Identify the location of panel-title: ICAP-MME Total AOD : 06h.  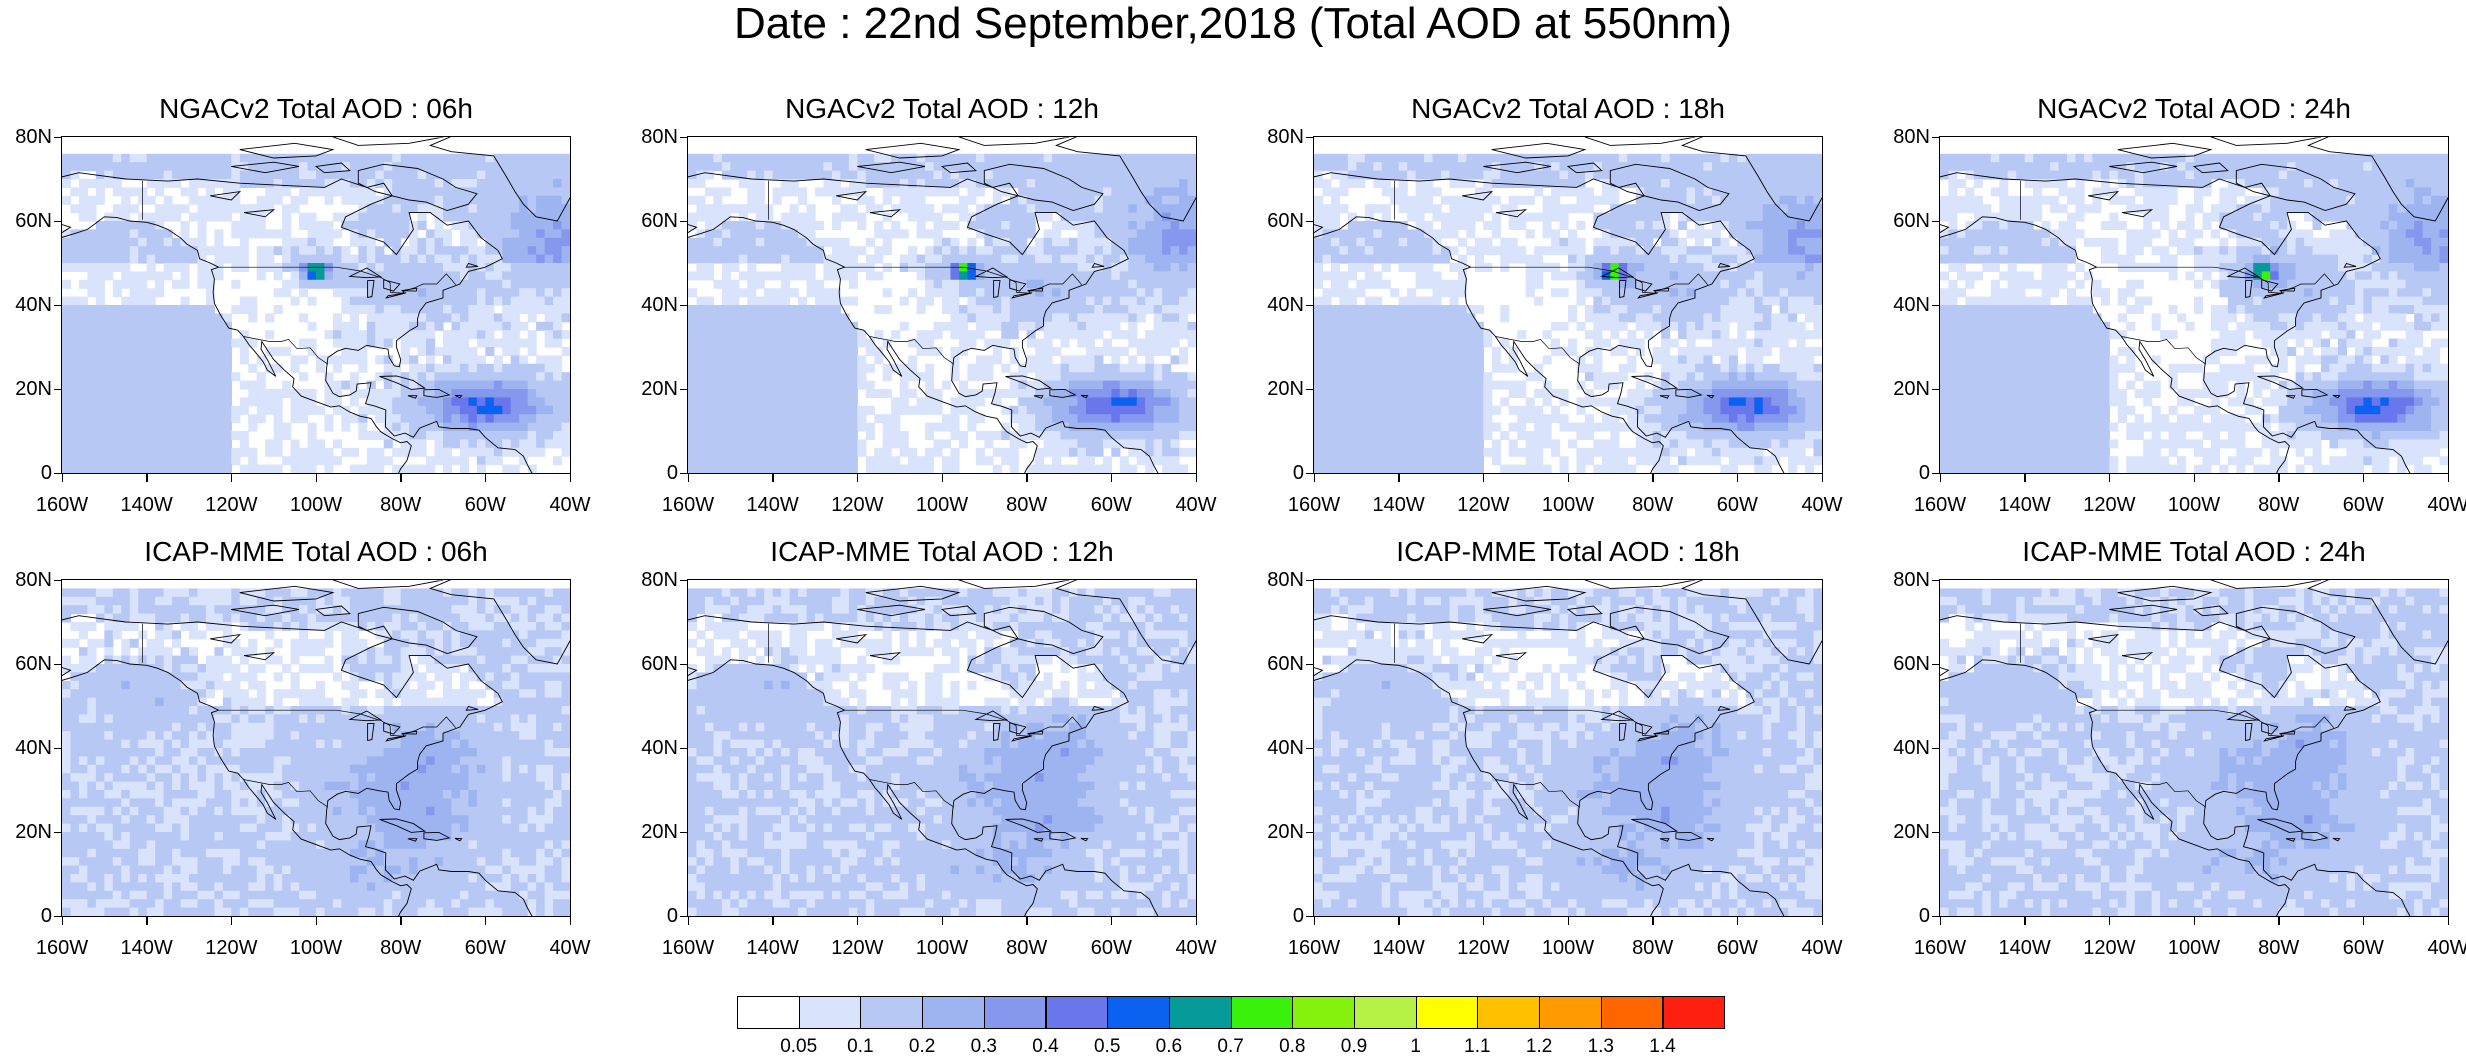
(316, 552).